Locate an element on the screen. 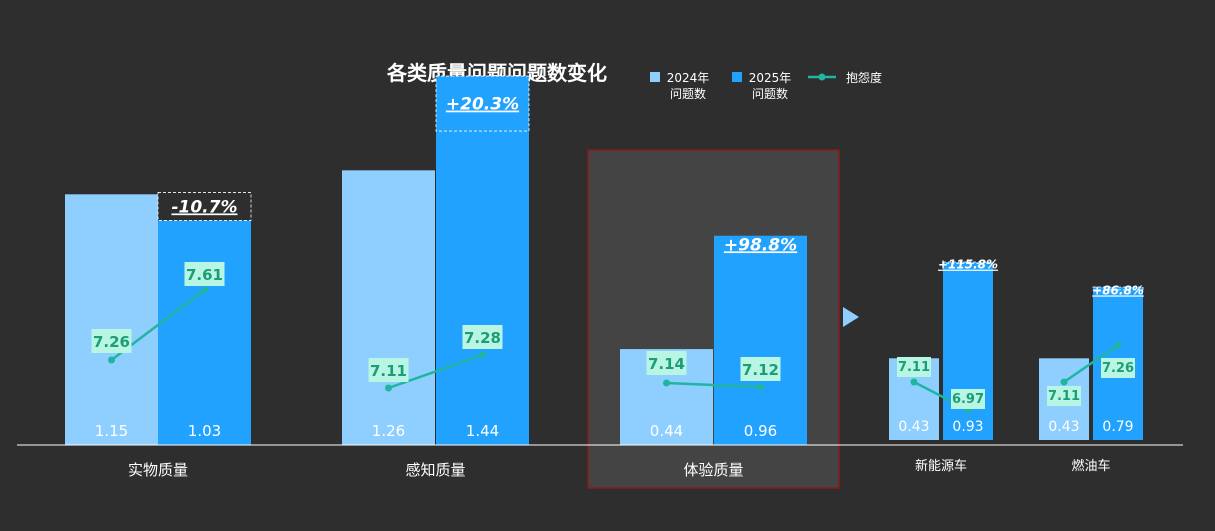 The height and width of the screenshot is (531, 1215). legend-label: 2025年 is located at coordinates (770, 78).